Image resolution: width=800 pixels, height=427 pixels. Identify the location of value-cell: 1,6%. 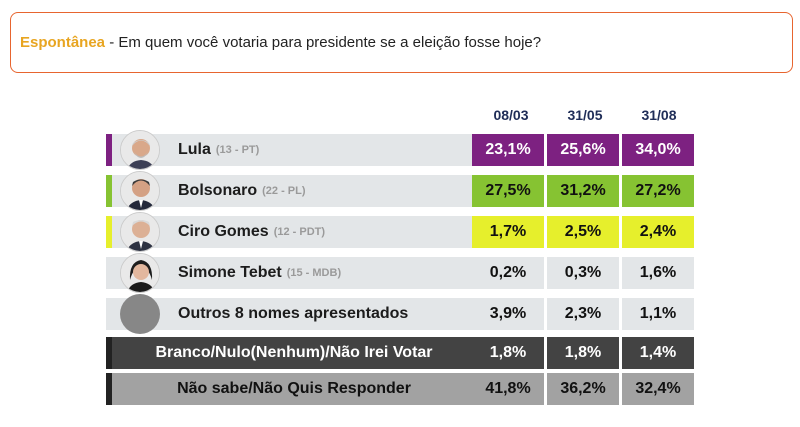
(658, 273).